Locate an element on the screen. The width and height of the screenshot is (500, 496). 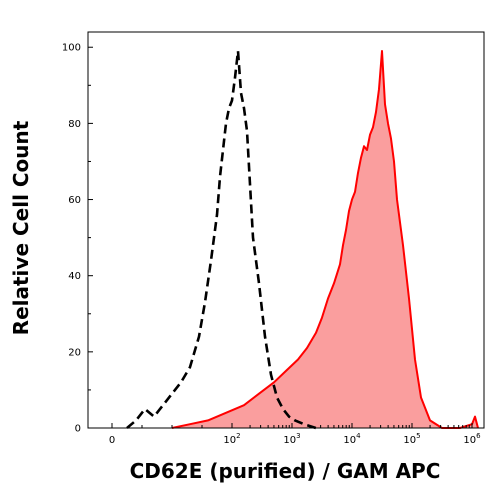
y-tick-label: 40 is located at coordinates (74, 276).